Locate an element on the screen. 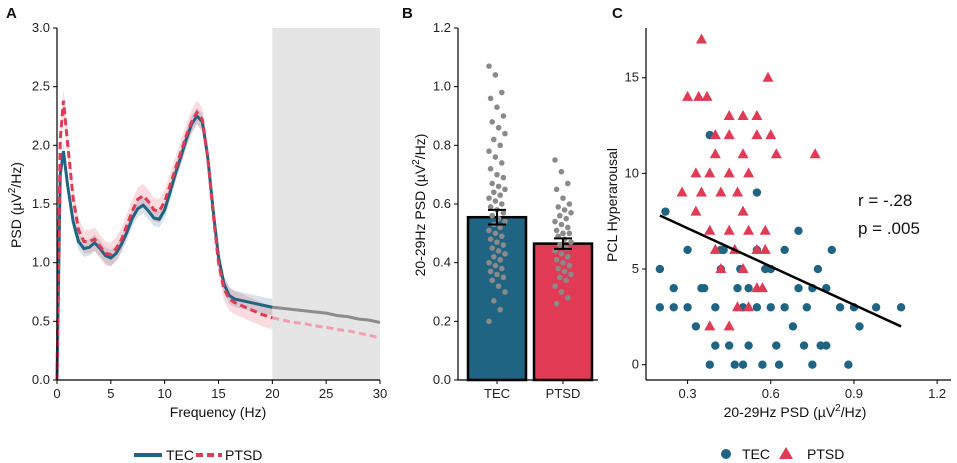 The height and width of the screenshot is (463, 957). x-tick-label: 1.2 is located at coordinates (937, 393).